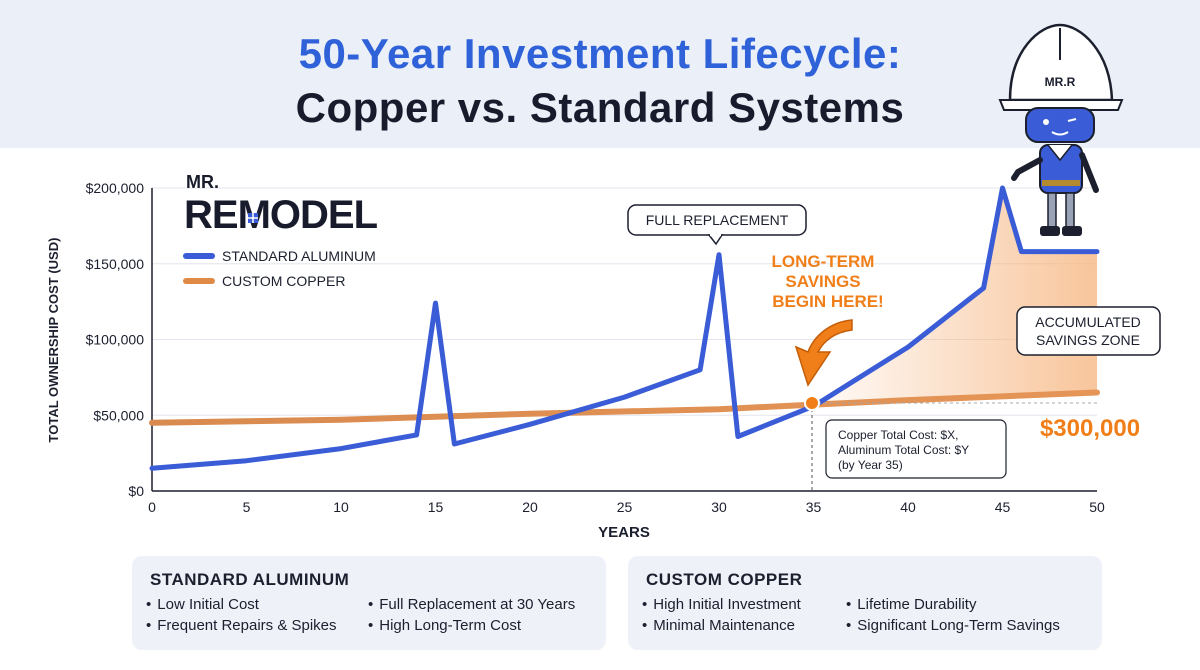  I want to click on y-tick-label: $0, so click(136, 491).